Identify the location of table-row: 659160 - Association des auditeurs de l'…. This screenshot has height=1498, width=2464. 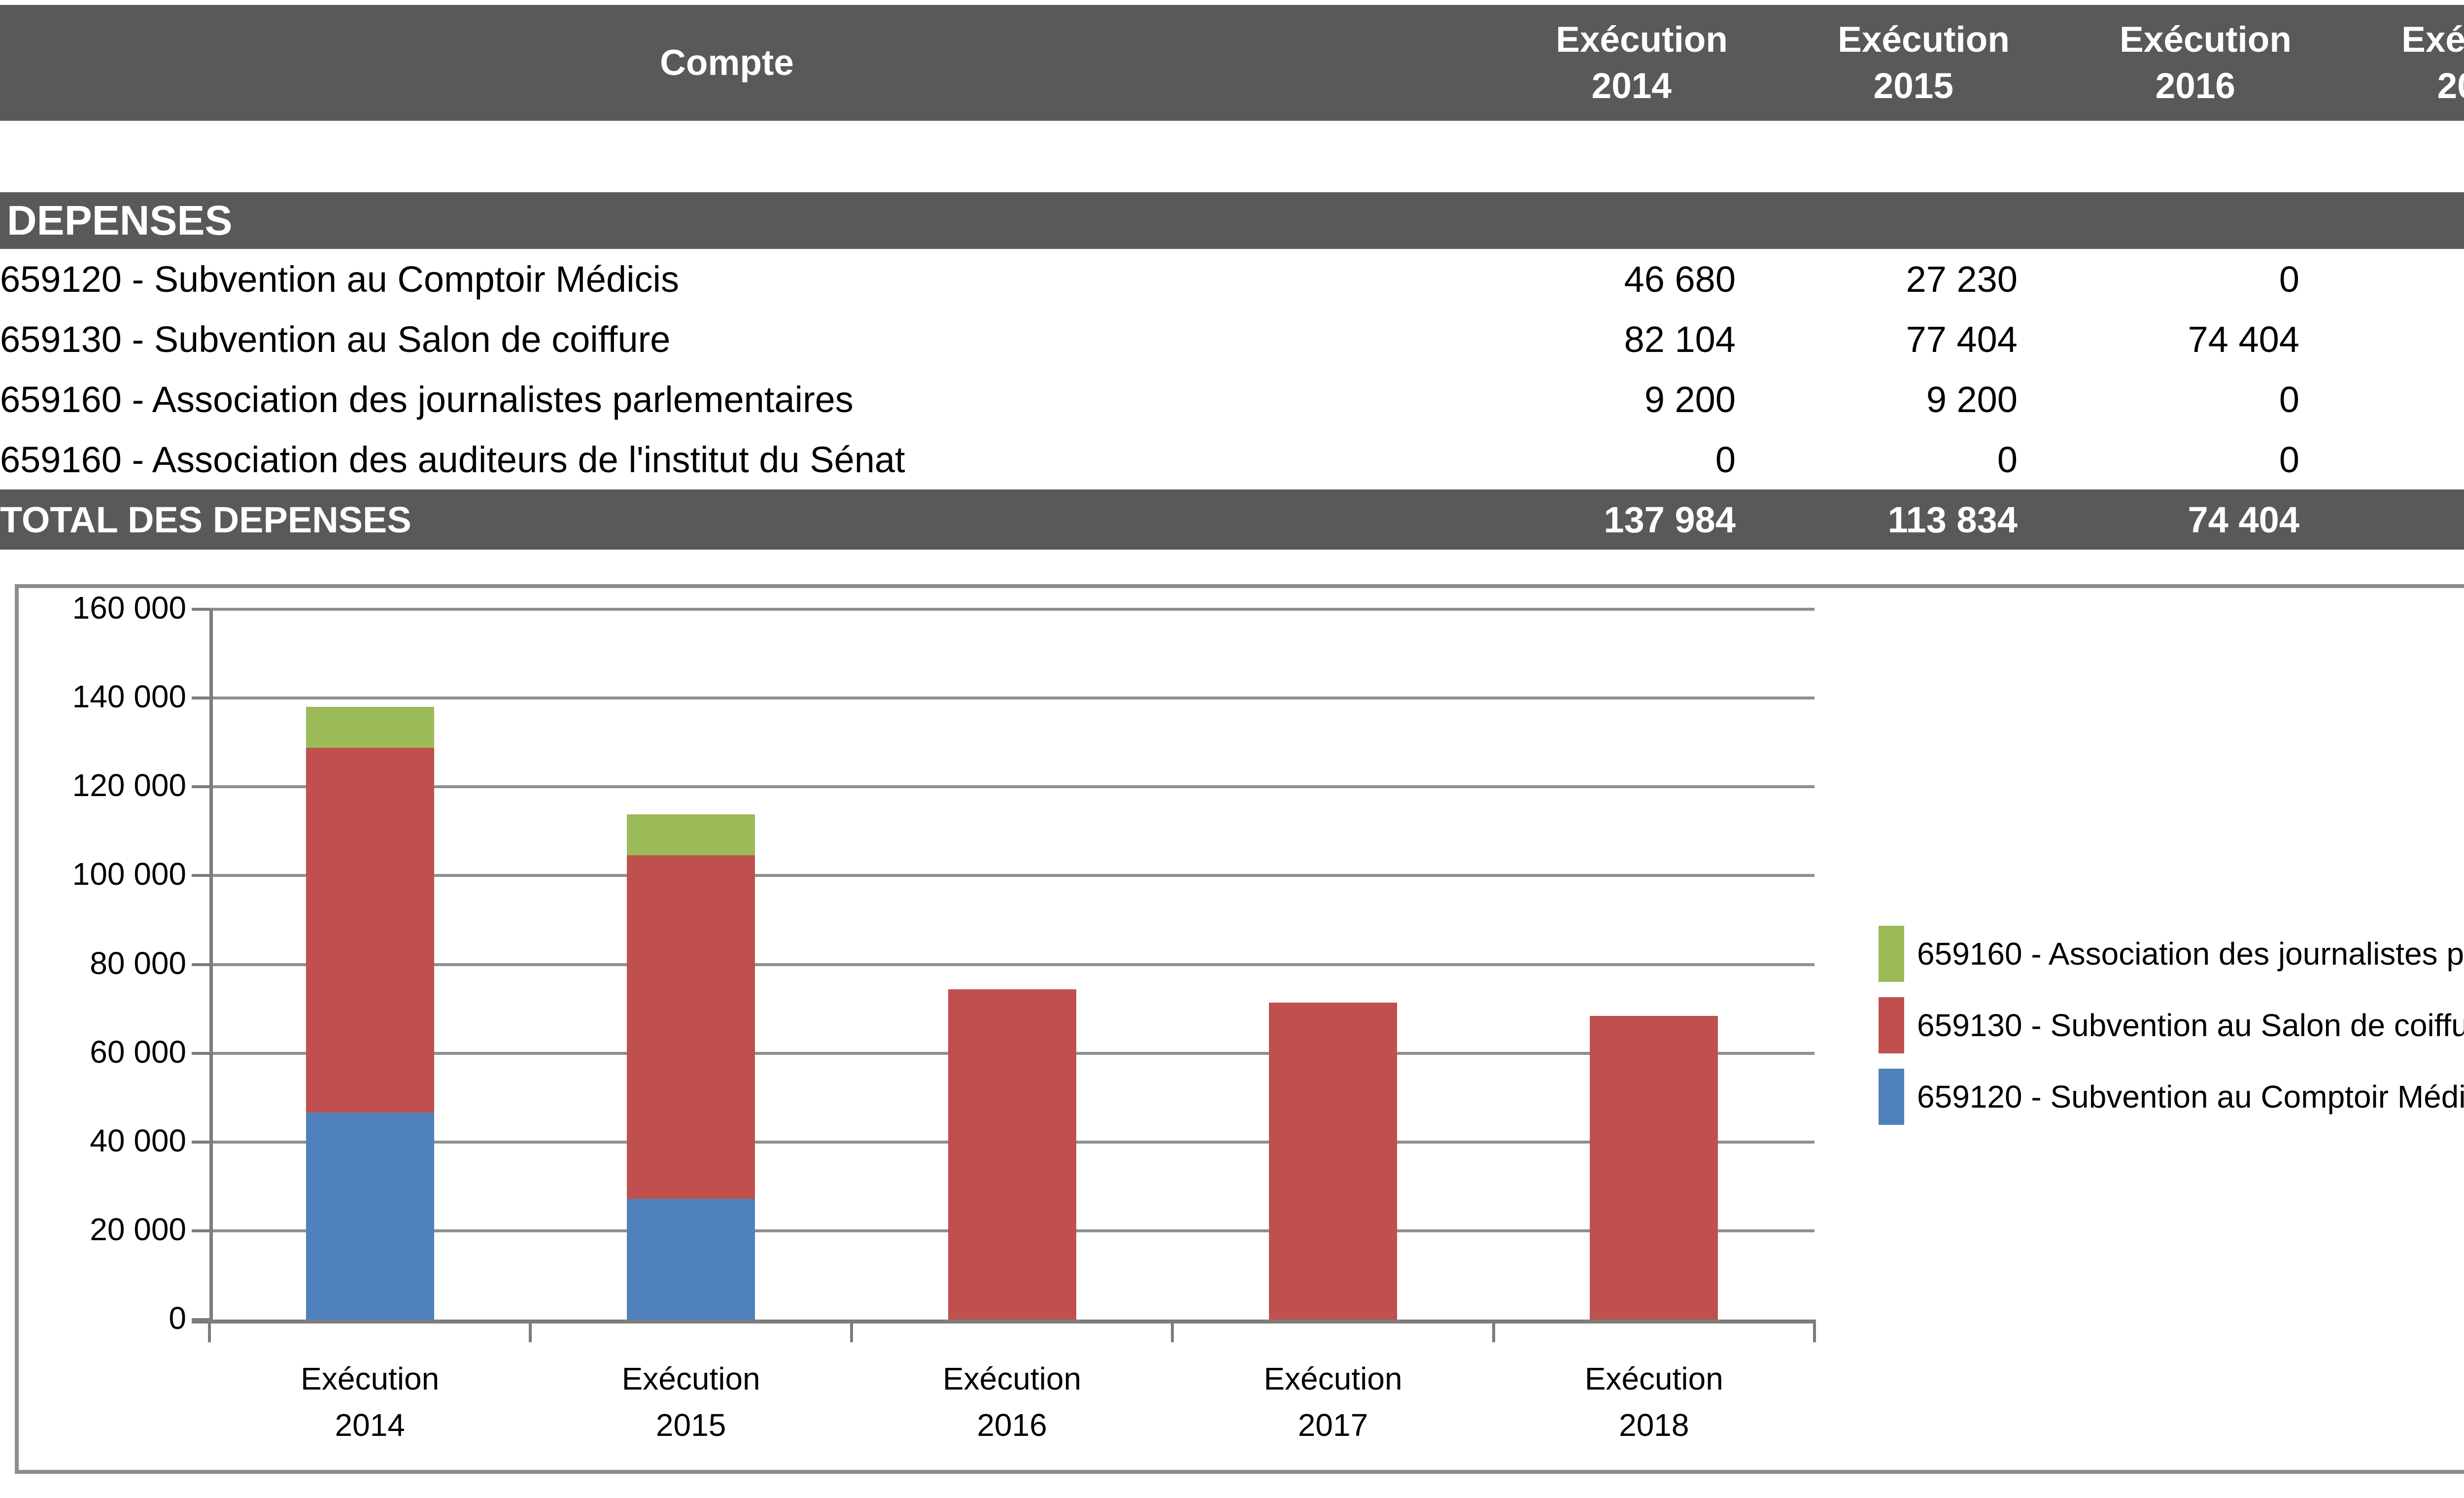
(1232, 459).